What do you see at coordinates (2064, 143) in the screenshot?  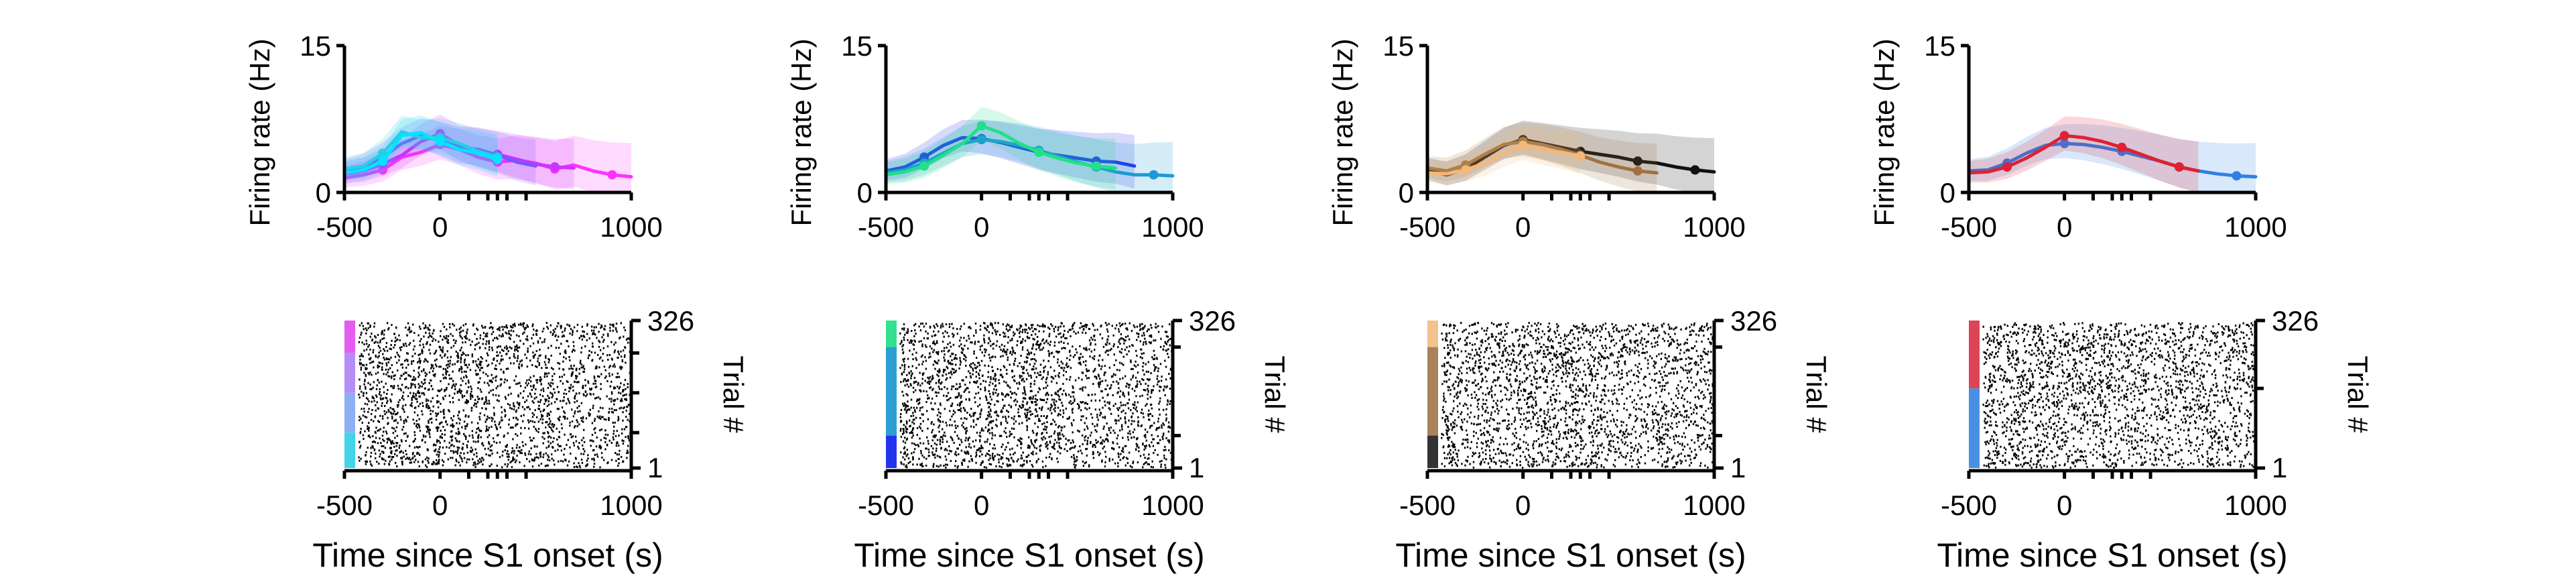 I see `series-point` at bounding box center [2064, 143].